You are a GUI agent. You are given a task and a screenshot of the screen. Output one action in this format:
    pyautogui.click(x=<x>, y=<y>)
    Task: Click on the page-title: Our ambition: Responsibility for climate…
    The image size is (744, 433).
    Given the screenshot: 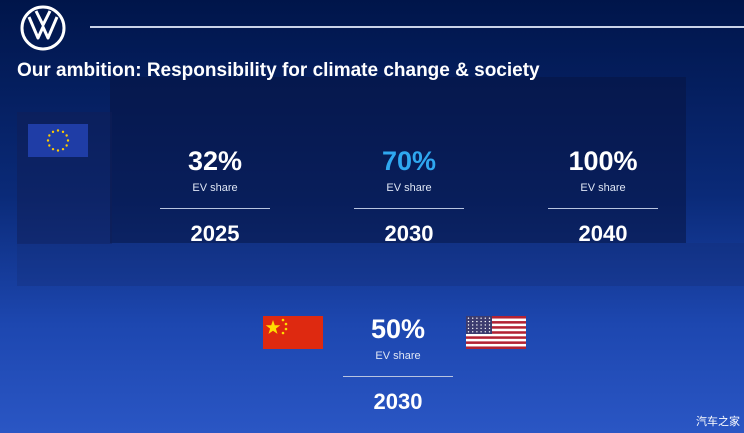 What is the action you would take?
    pyautogui.click(x=278, y=70)
    